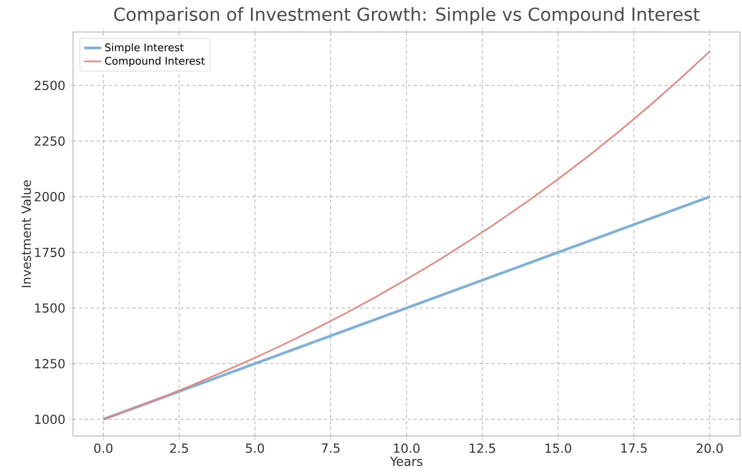 The width and height of the screenshot is (742, 473). Describe the element at coordinates (26, 234) in the screenshot. I see `y-axis-title: Investment Value` at that location.